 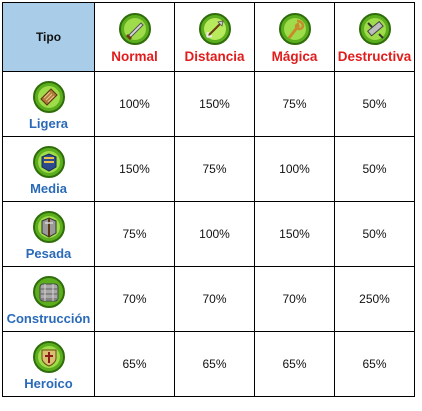 What do you see at coordinates (134, 28) in the screenshot?
I see `sword-icon` at bounding box center [134, 28].